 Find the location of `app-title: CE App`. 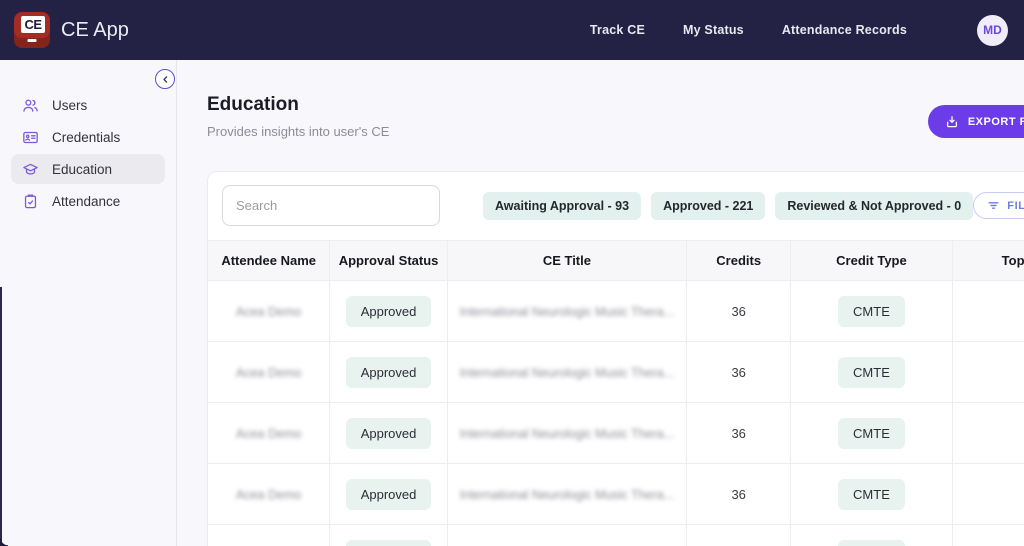

app-title: CE App is located at coordinates (95, 29).